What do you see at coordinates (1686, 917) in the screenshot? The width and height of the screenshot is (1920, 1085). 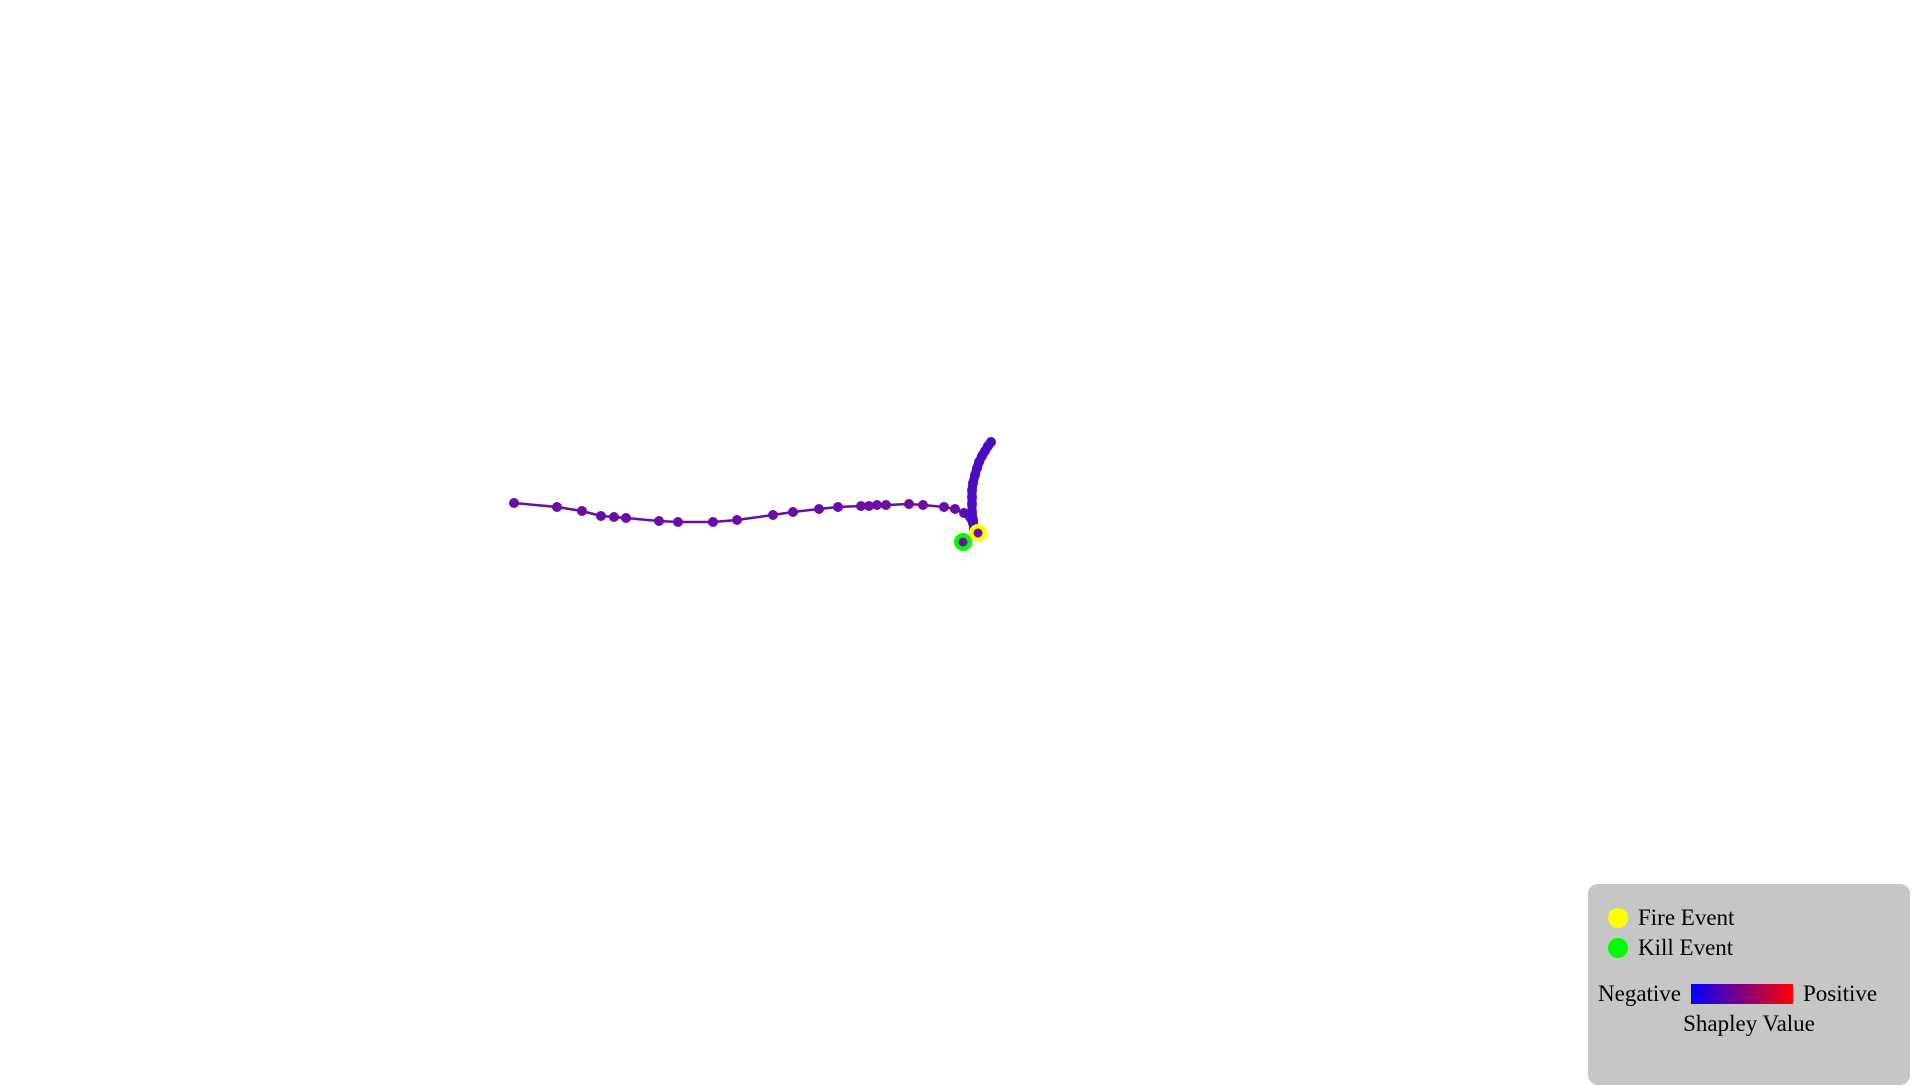 I see `fire-event-label: Fire Event` at bounding box center [1686, 917].